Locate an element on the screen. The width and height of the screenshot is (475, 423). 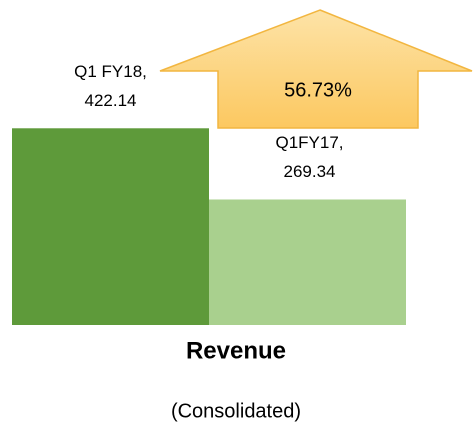
value-label: 269.34 is located at coordinates (310, 171).